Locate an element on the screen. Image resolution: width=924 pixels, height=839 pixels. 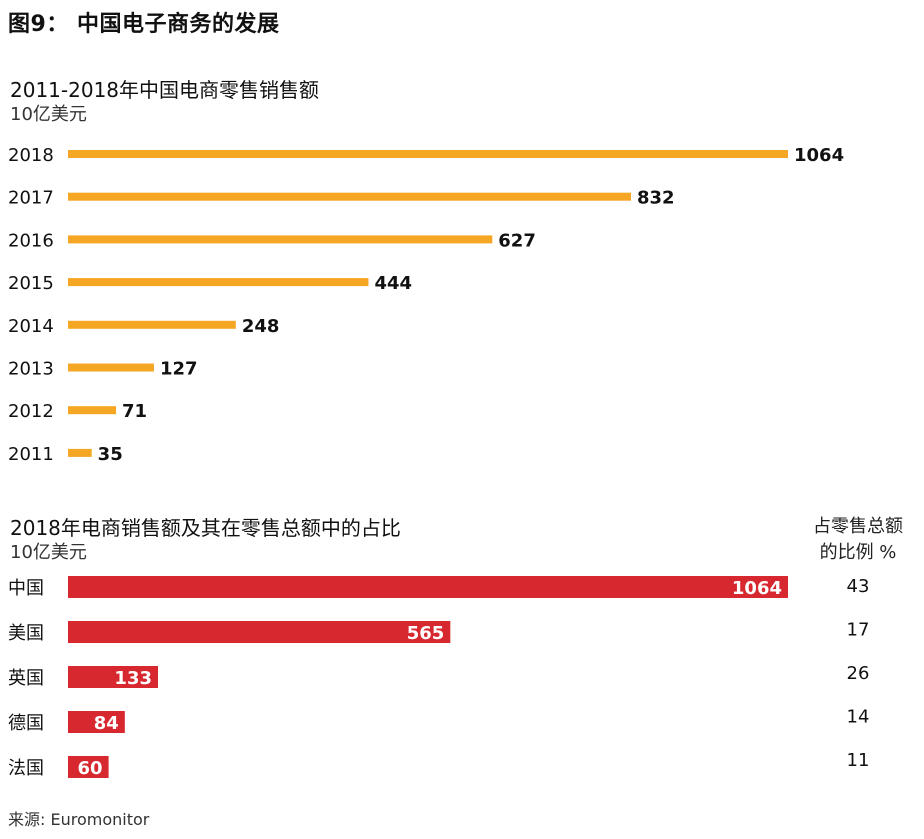
chart1-category-label: 2016 is located at coordinates (31, 240).